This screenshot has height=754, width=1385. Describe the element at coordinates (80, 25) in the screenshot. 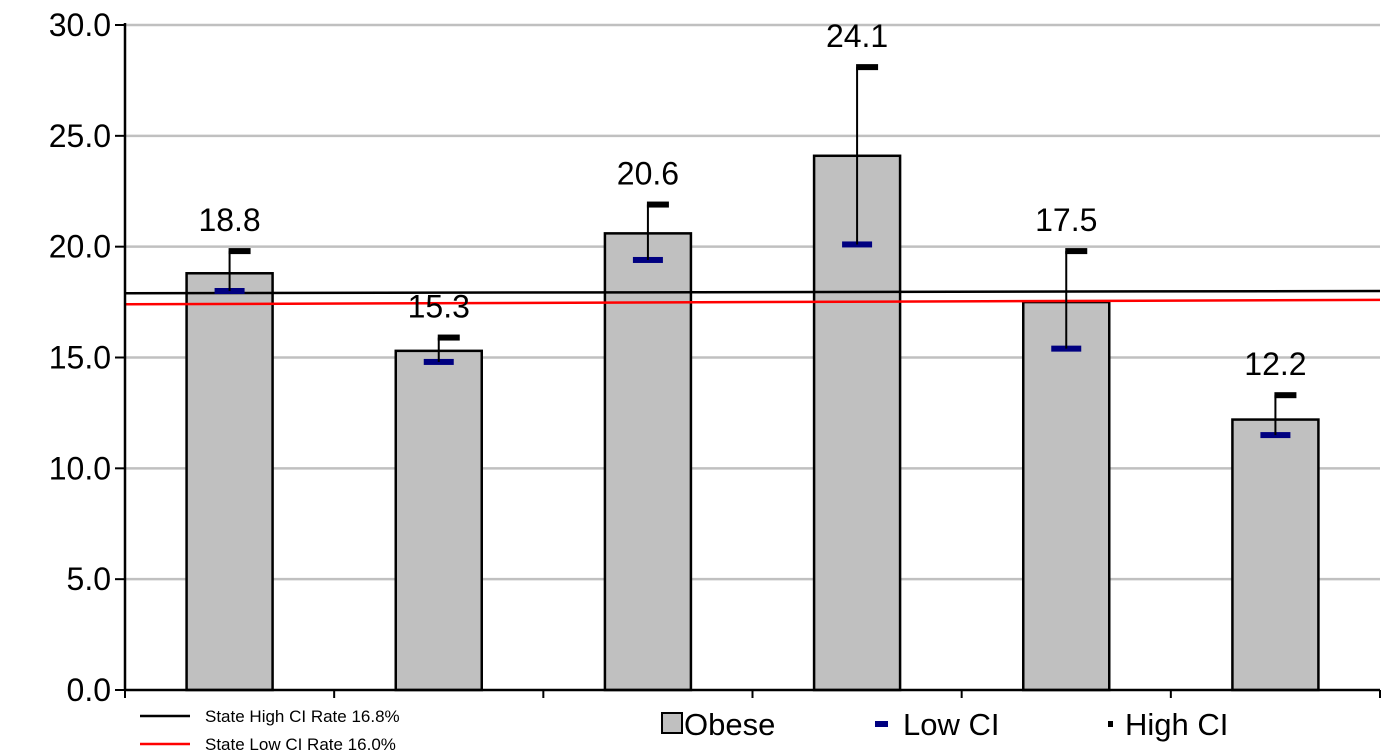

I see `y-tick-label: 30.0` at that location.